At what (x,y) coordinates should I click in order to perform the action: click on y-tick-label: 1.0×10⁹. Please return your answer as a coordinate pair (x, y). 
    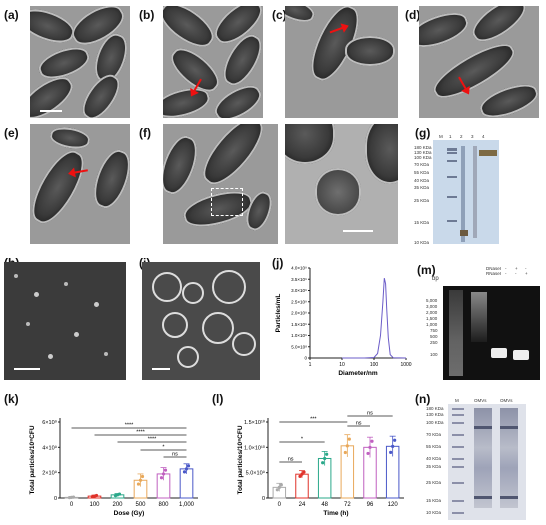
    Looking at the image, I should click on (299, 335).